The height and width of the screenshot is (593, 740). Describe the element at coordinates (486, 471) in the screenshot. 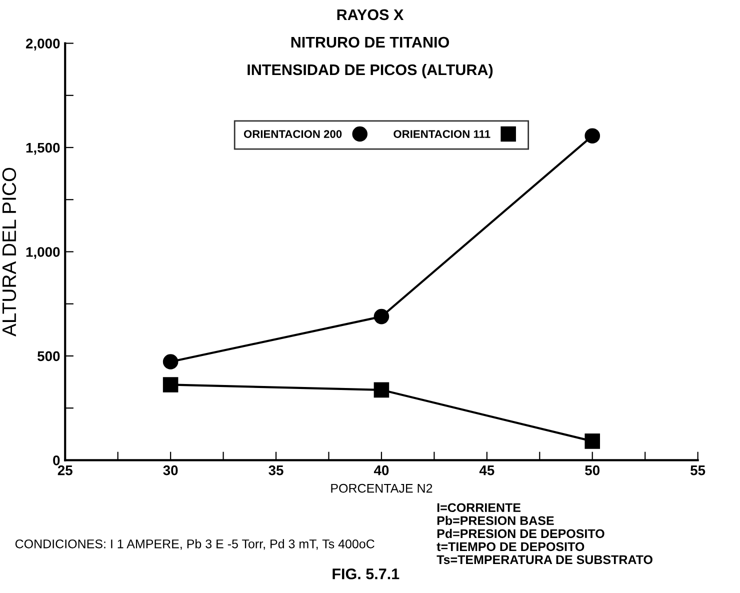

I see `x-tick-label: 45` at that location.